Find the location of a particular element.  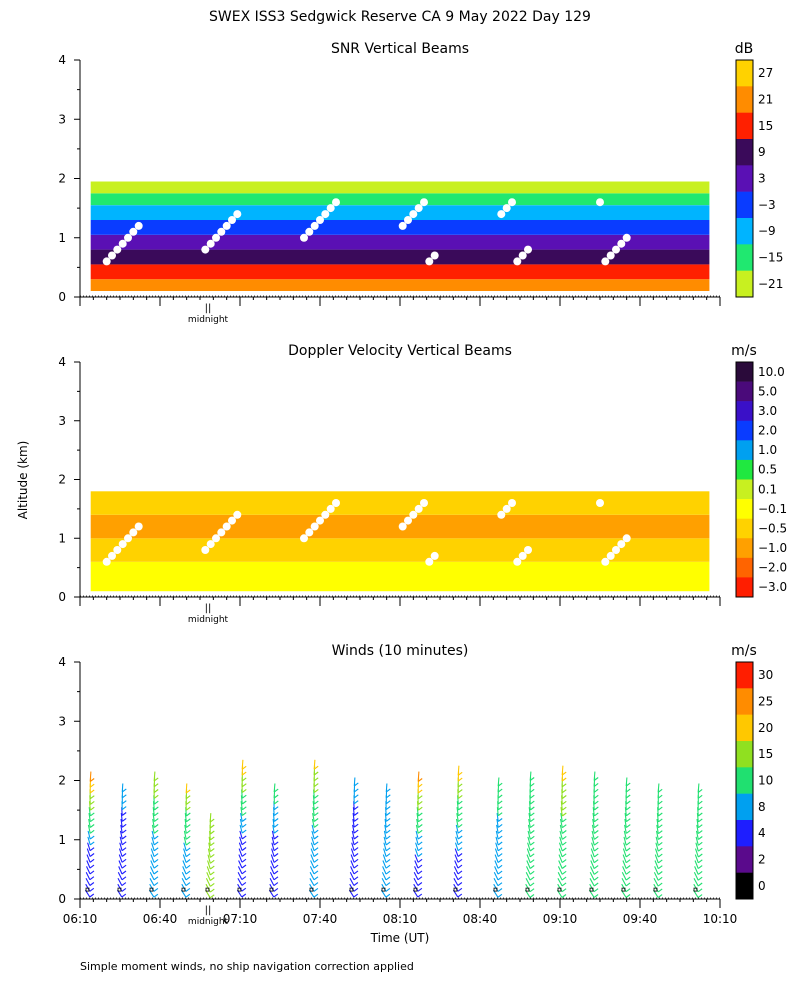

x-tick-label: 08:10 is located at coordinates (400, 919).